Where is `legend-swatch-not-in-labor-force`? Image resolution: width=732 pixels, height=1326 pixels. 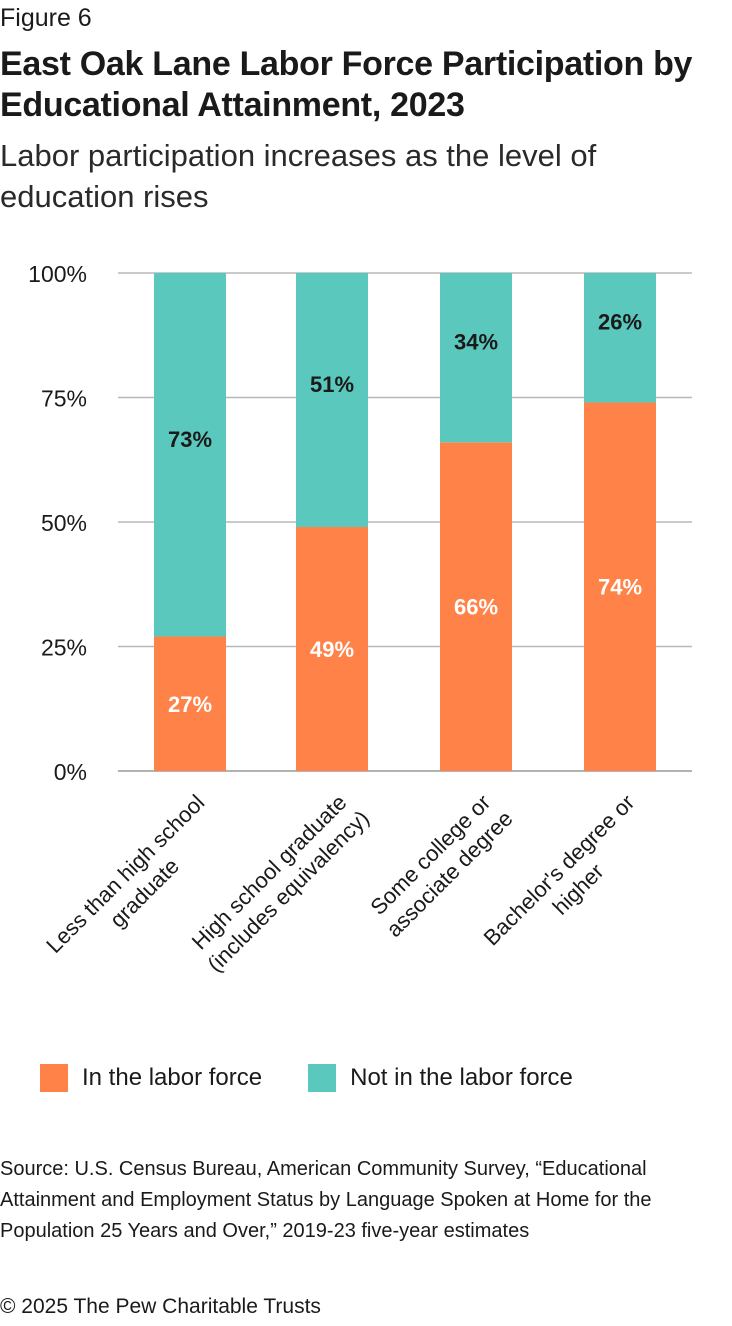 legend-swatch-not-in-labor-force is located at coordinates (322, 1078).